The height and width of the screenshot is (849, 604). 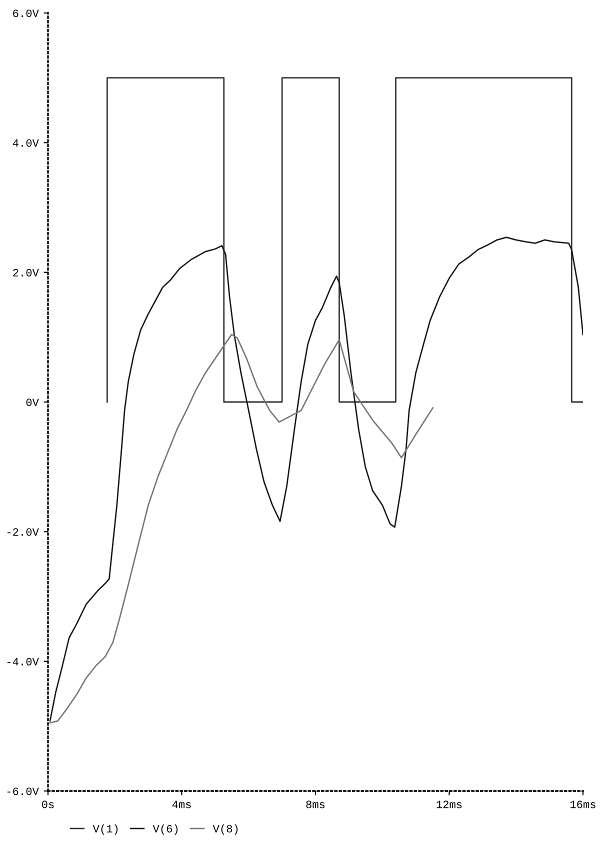 What do you see at coordinates (315, 804) in the screenshot?
I see `x-tick-label: 8ms` at bounding box center [315, 804].